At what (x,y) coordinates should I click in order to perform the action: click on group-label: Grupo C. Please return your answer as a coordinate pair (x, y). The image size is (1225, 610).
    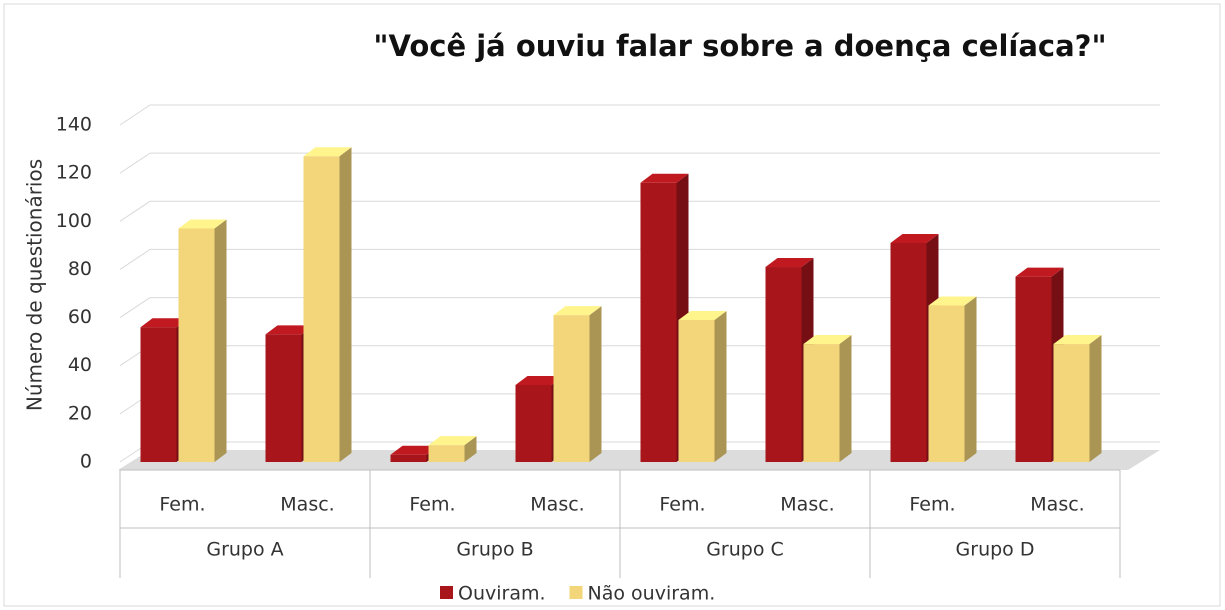
    Looking at the image, I should click on (745, 550).